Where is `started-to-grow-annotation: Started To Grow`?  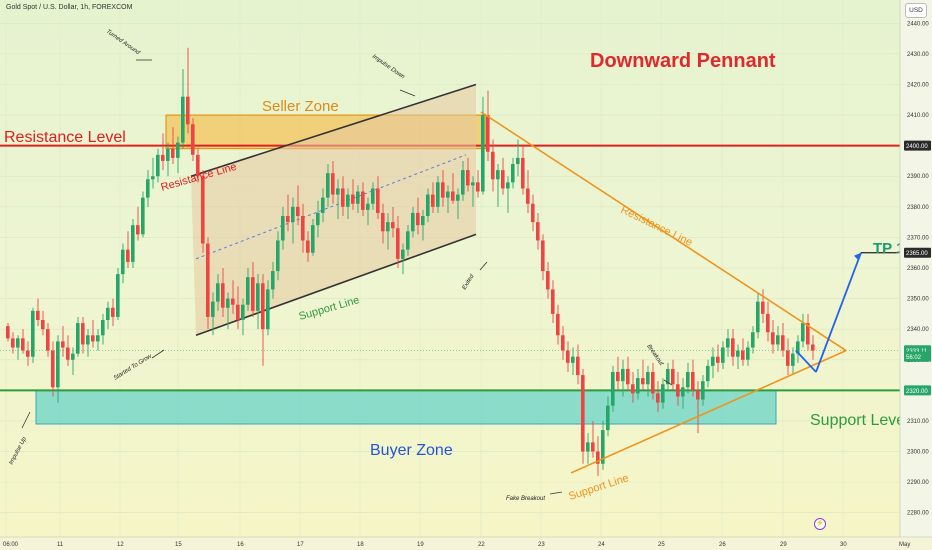 started-to-grow-annotation: Started To Grow is located at coordinates (133, 367).